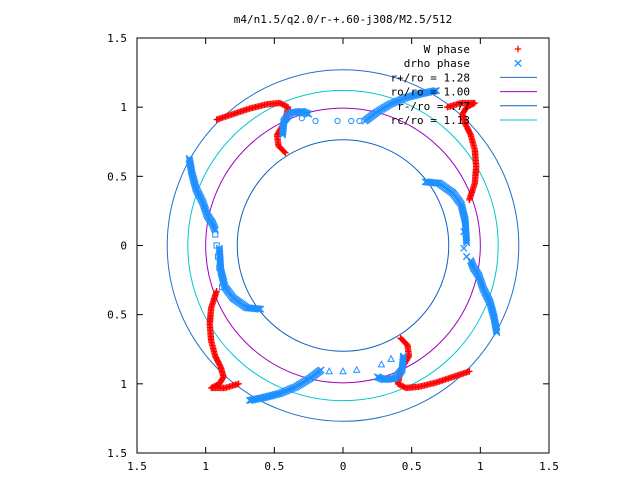  What do you see at coordinates (123, 246) in the screenshot?
I see `y-tick-label: 0` at bounding box center [123, 246].